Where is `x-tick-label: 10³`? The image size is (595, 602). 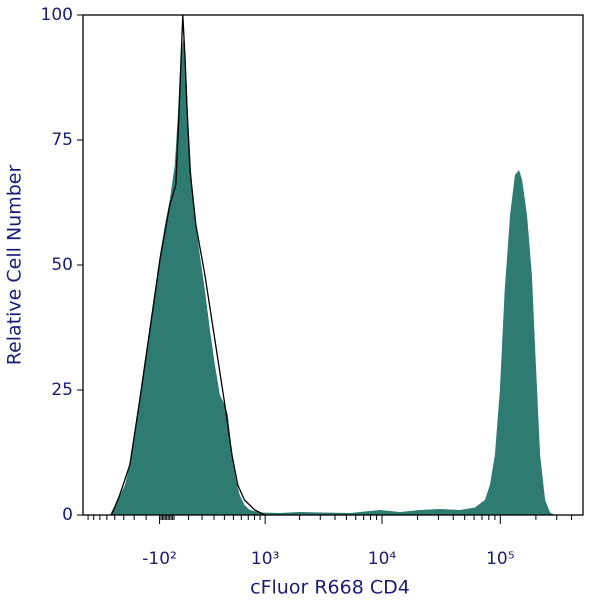
x-tick-label: 10³ is located at coordinates (265, 559).